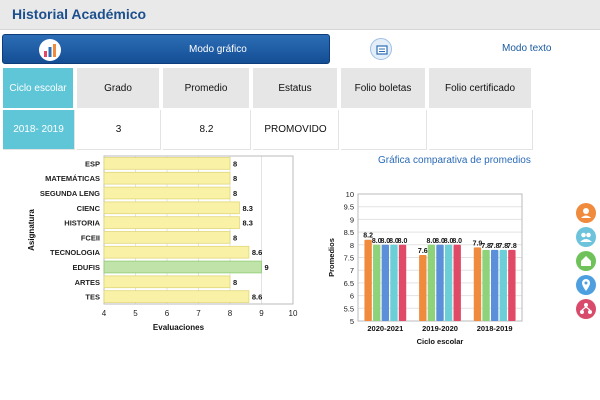 This screenshot has width=600, height=400. Describe the element at coordinates (352, 321) in the screenshot. I see `y-tick-label: 5` at that location.